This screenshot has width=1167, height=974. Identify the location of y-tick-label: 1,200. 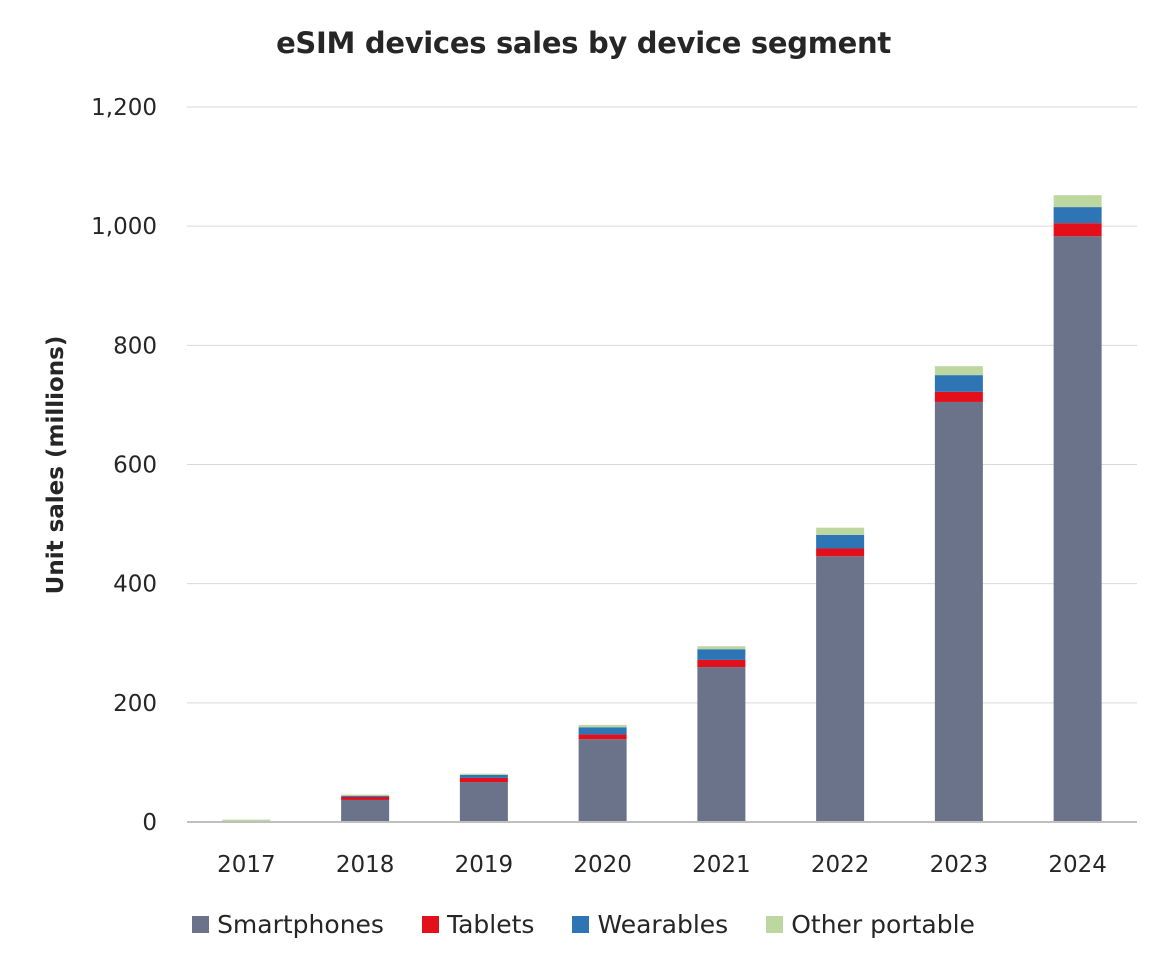
(124, 108).